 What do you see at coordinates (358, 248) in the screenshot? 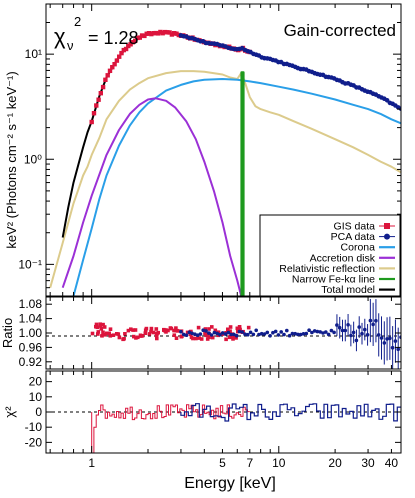
I see `legend-label: Corona` at bounding box center [358, 248].